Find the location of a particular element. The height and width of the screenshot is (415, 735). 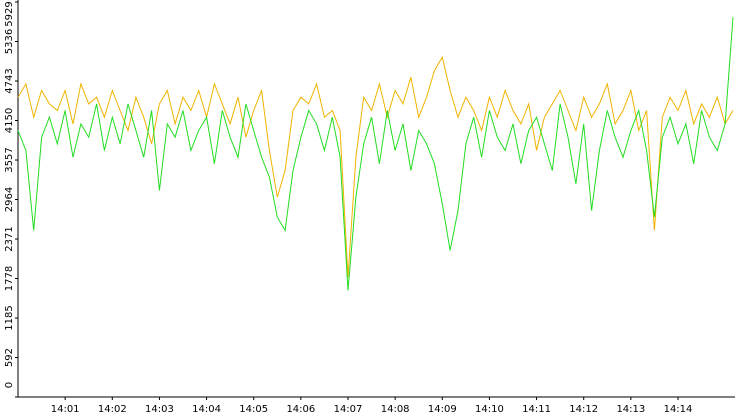

x-tick-label: 14:01 is located at coordinates (65, 409).